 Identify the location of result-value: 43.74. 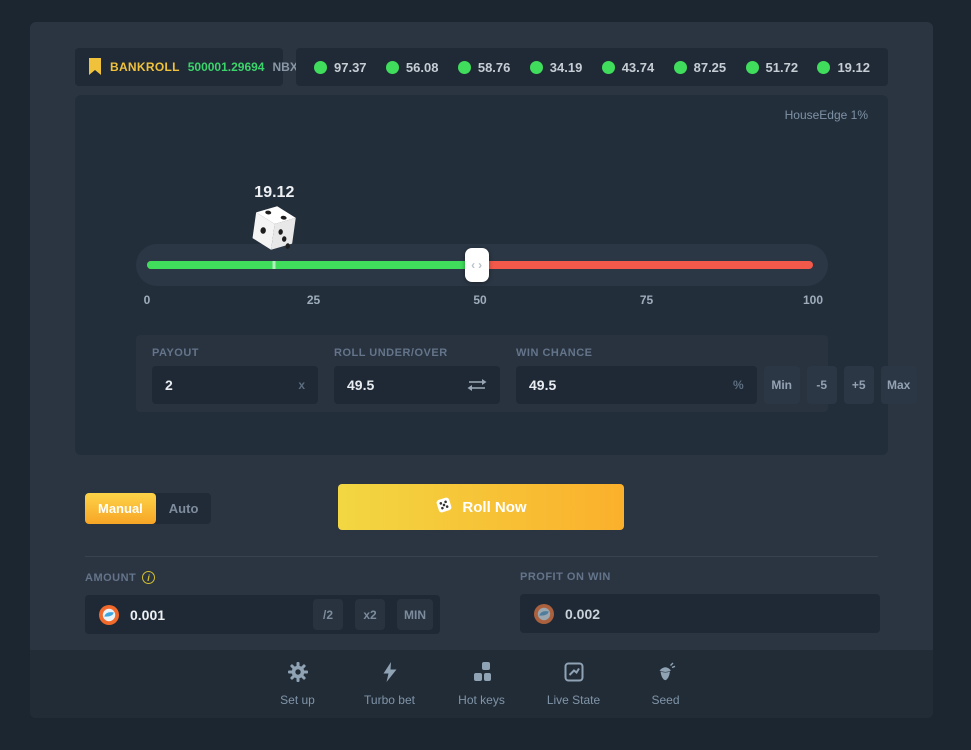
(638, 67).